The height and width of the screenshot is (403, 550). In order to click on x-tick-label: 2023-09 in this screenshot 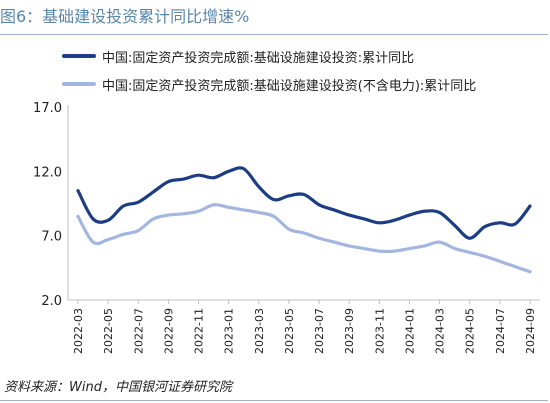, I will do `click(349, 331)`.